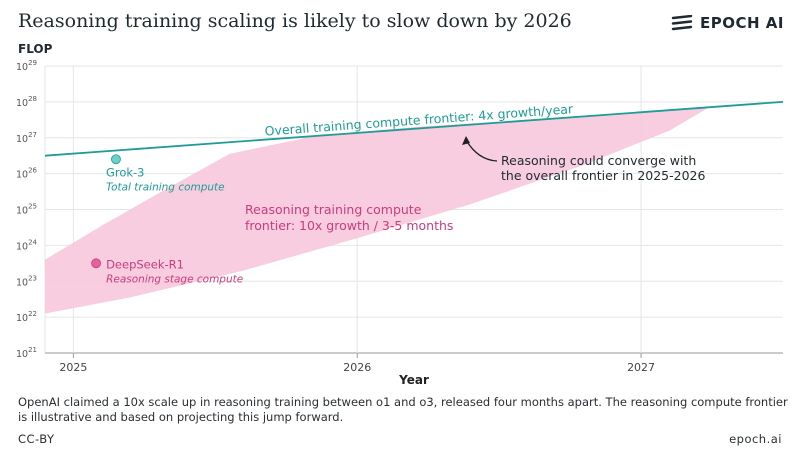 Image resolution: width=800 pixels, height=450 pixels. Describe the element at coordinates (36, 439) in the screenshot. I see `license-label: CC-BY` at that location.